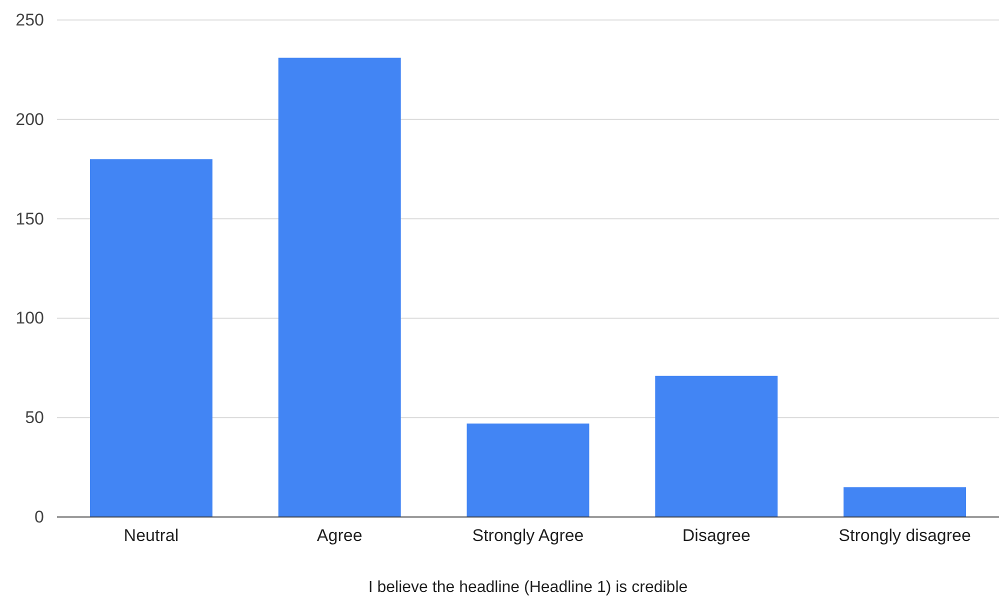 The image size is (999, 606). Describe the element at coordinates (30, 318) in the screenshot. I see `y-tick-label: 100` at that location.